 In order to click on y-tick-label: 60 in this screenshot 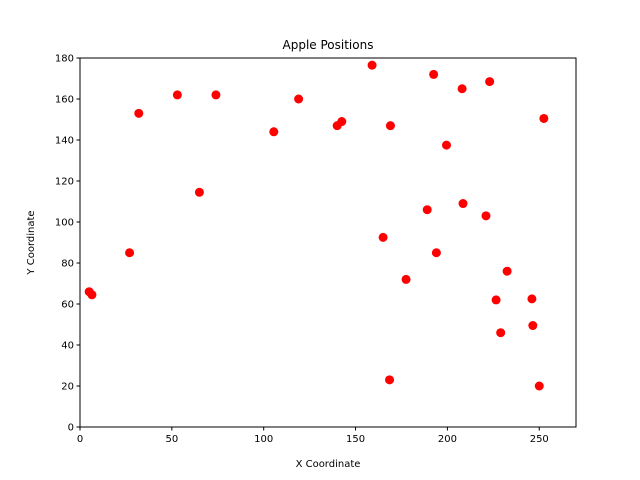, I will do `click(67, 305)`.